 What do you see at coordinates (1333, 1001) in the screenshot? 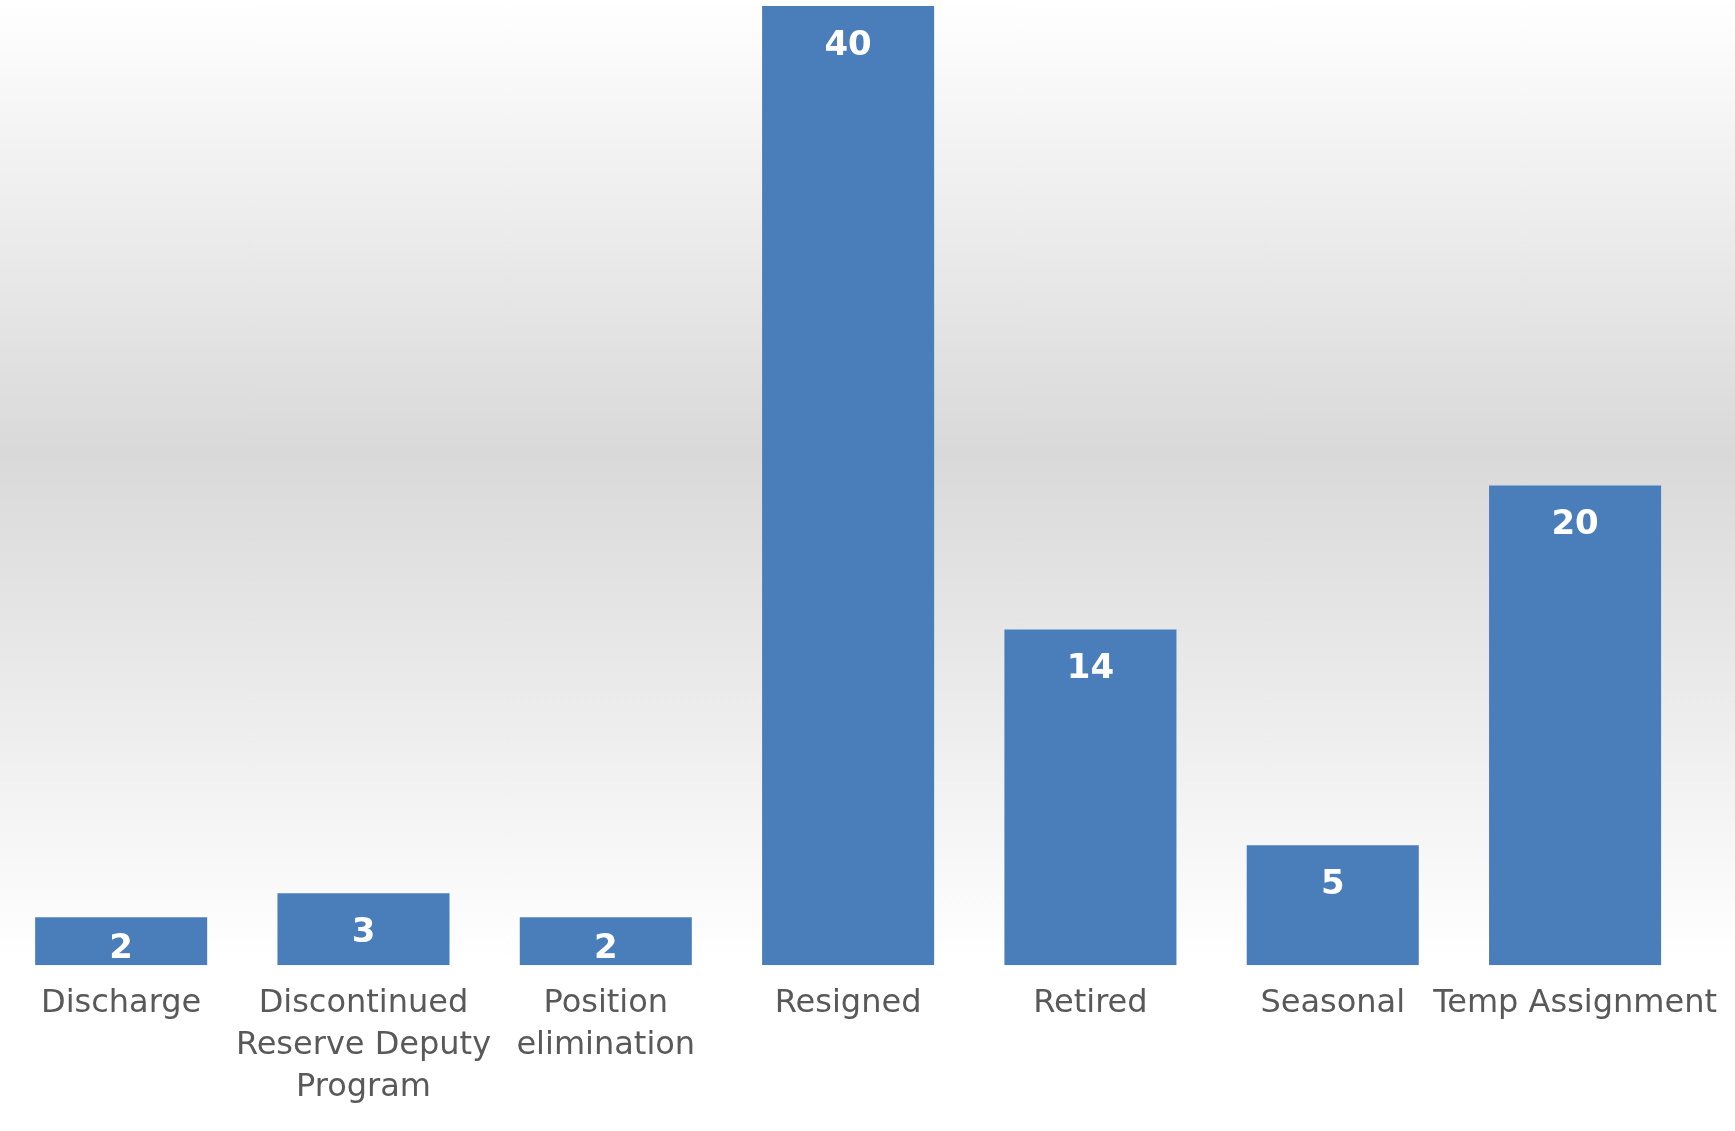
I see `x-tick-label: Seasonal` at bounding box center [1333, 1001].